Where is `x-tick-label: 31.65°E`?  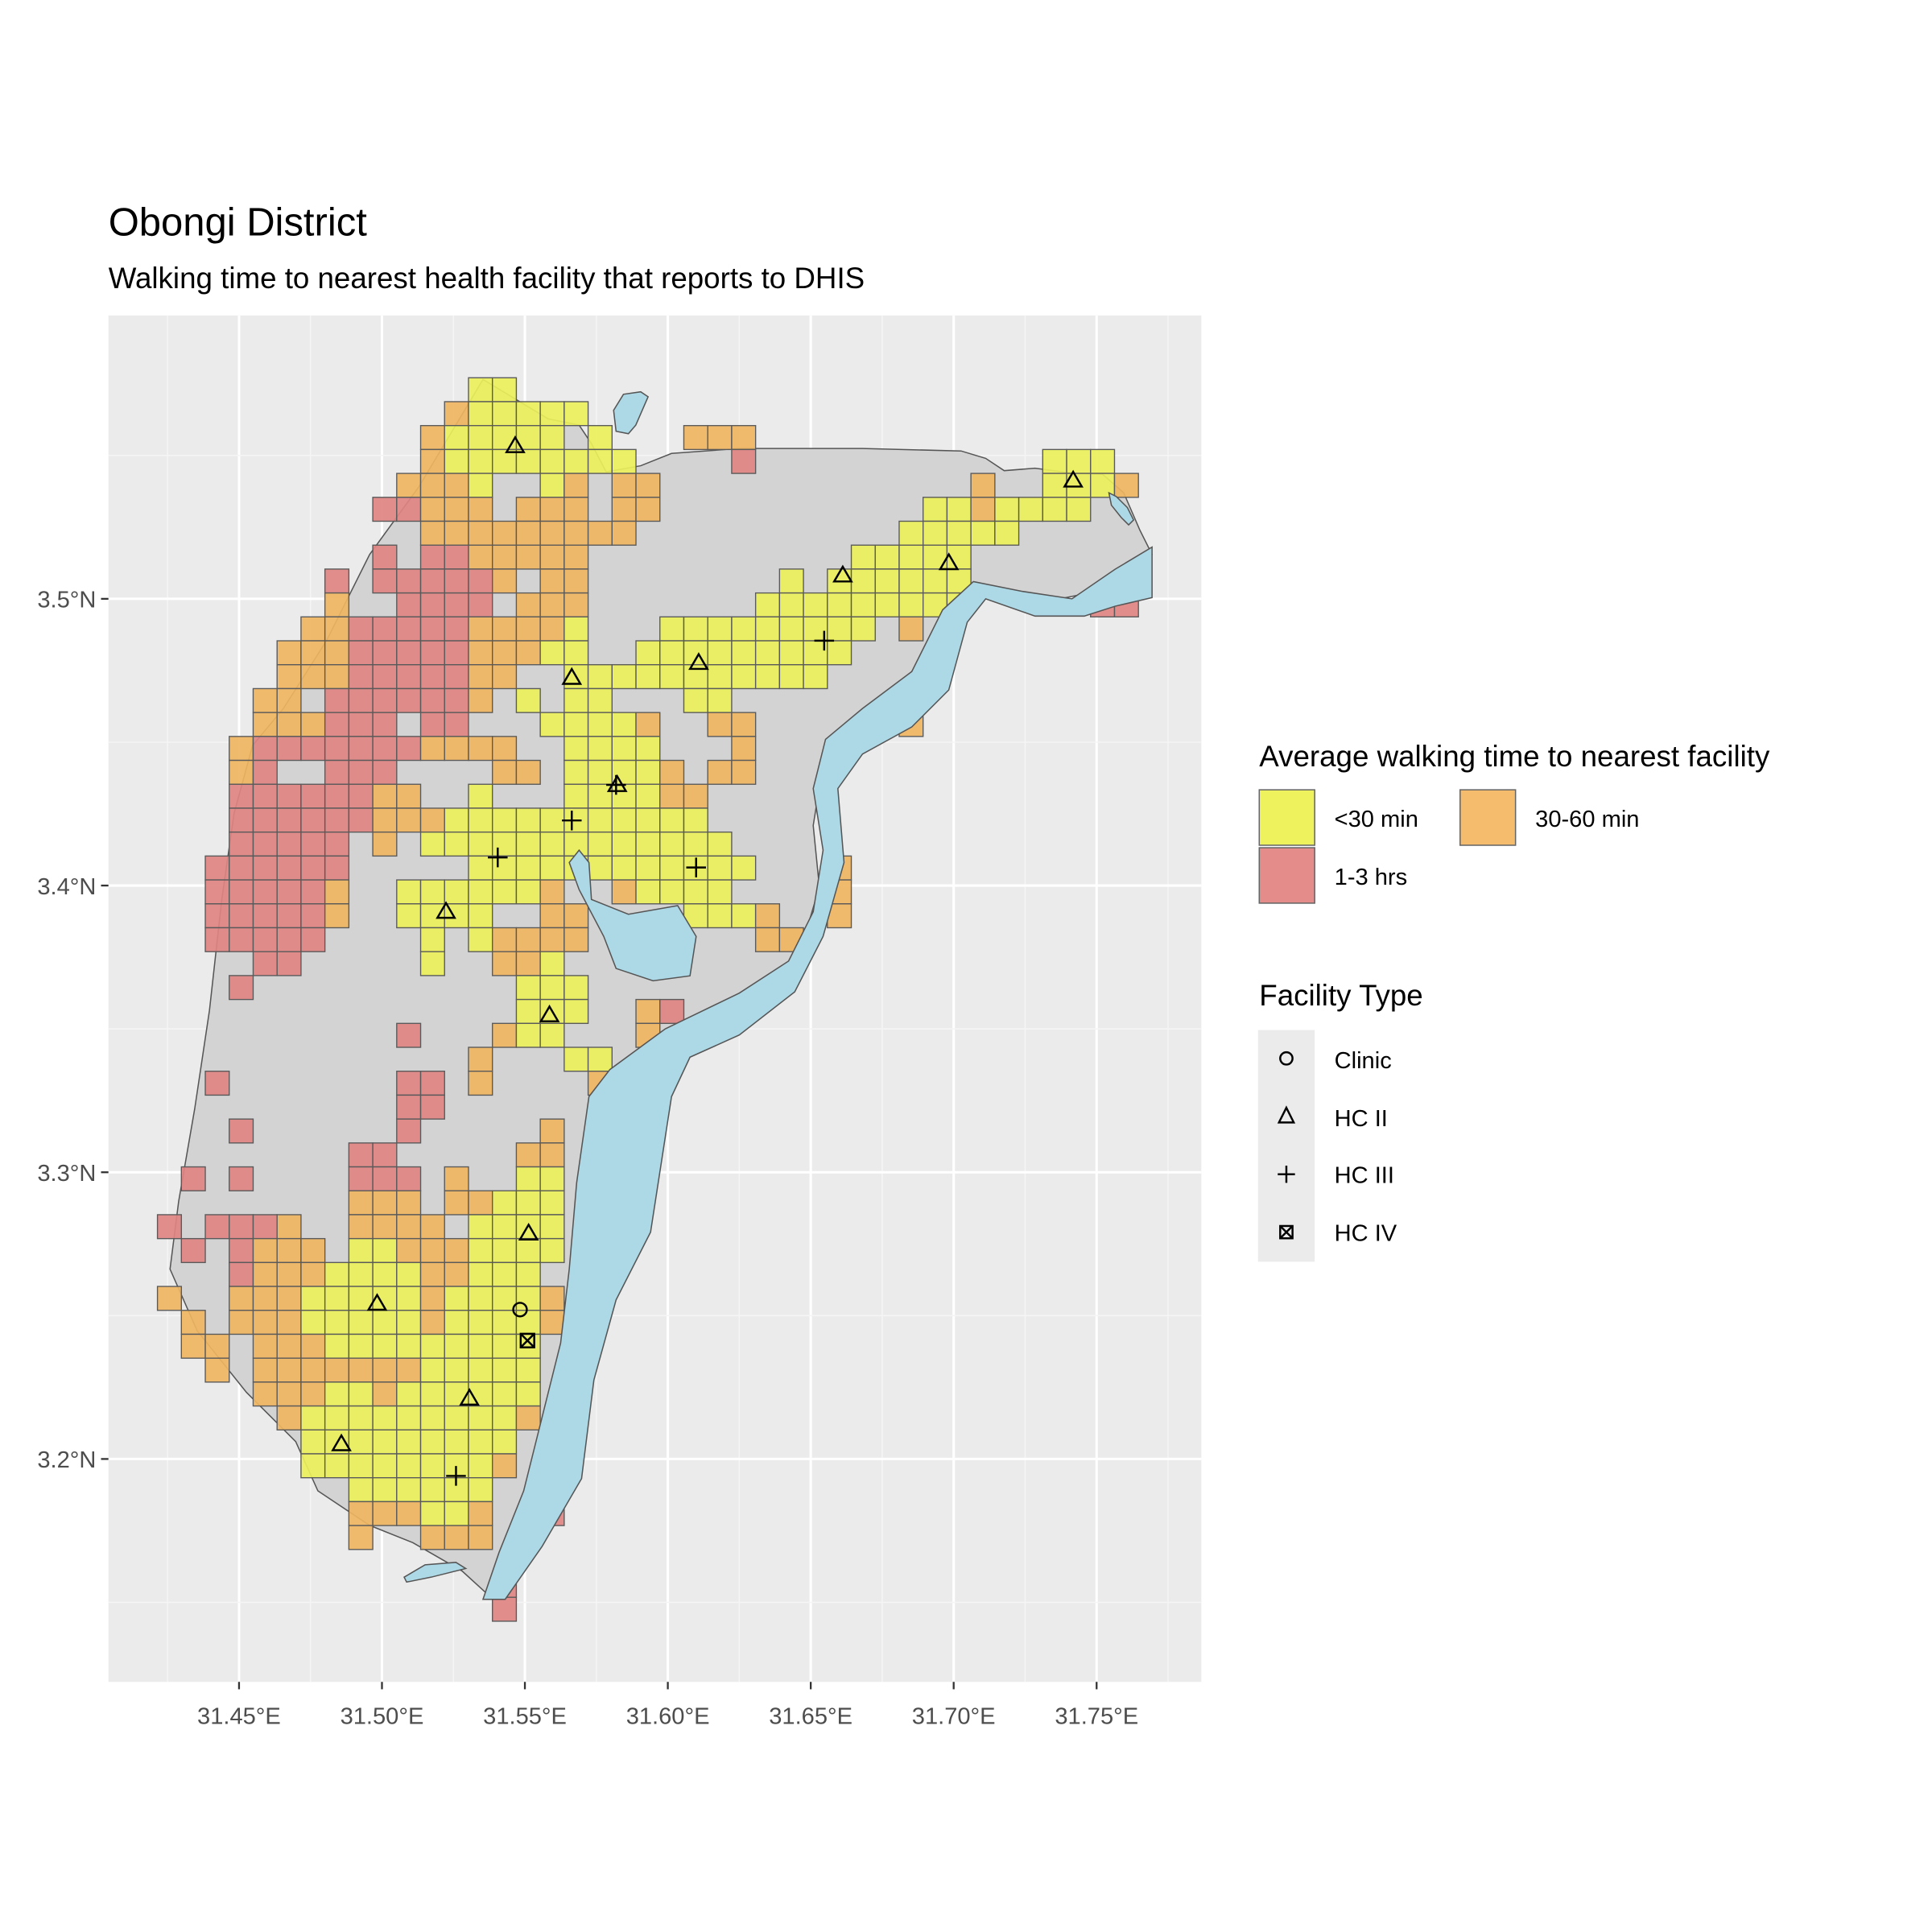 x-tick-label: 31.65°E is located at coordinates (810, 1716).